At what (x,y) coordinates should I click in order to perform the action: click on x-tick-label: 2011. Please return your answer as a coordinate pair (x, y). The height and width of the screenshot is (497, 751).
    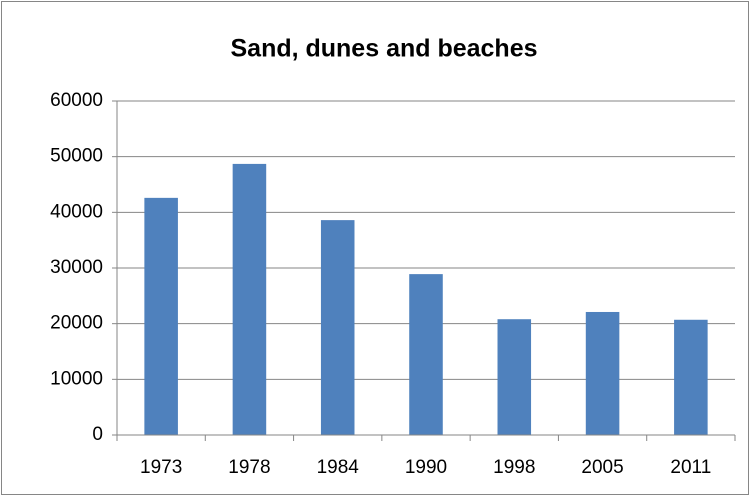
    Looking at the image, I should click on (690, 467).